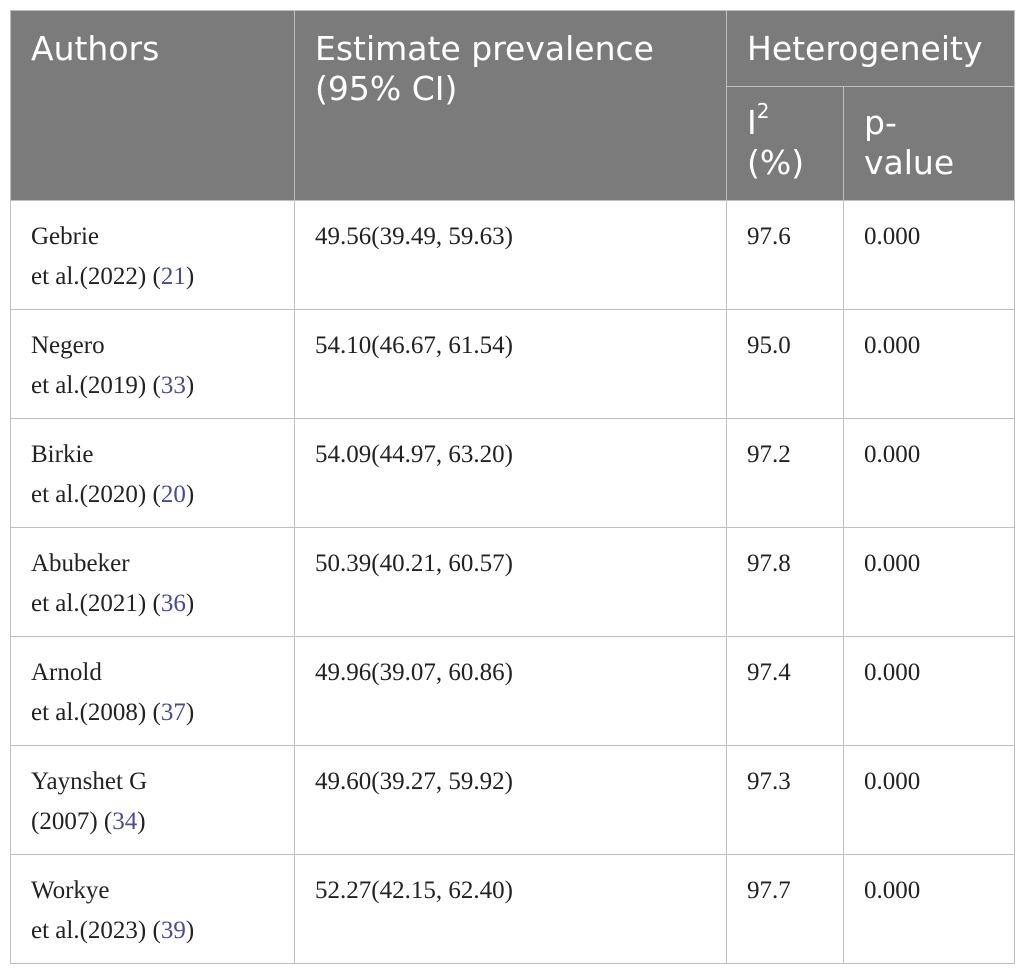 The height and width of the screenshot is (973, 1025). What do you see at coordinates (89, 930) in the screenshot?
I see `author-year: et al.(2023)` at bounding box center [89, 930].